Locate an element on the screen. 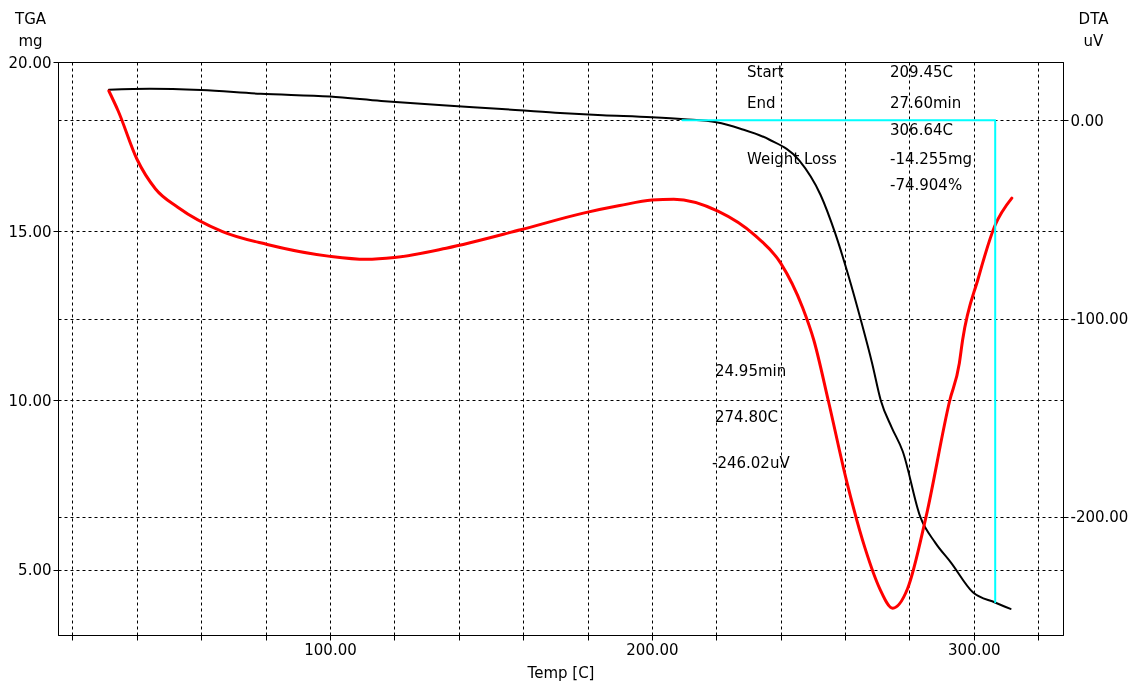 This screenshot has height=682, width=1134. x-tick-label: 200.00 is located at coordinates (652, 649).